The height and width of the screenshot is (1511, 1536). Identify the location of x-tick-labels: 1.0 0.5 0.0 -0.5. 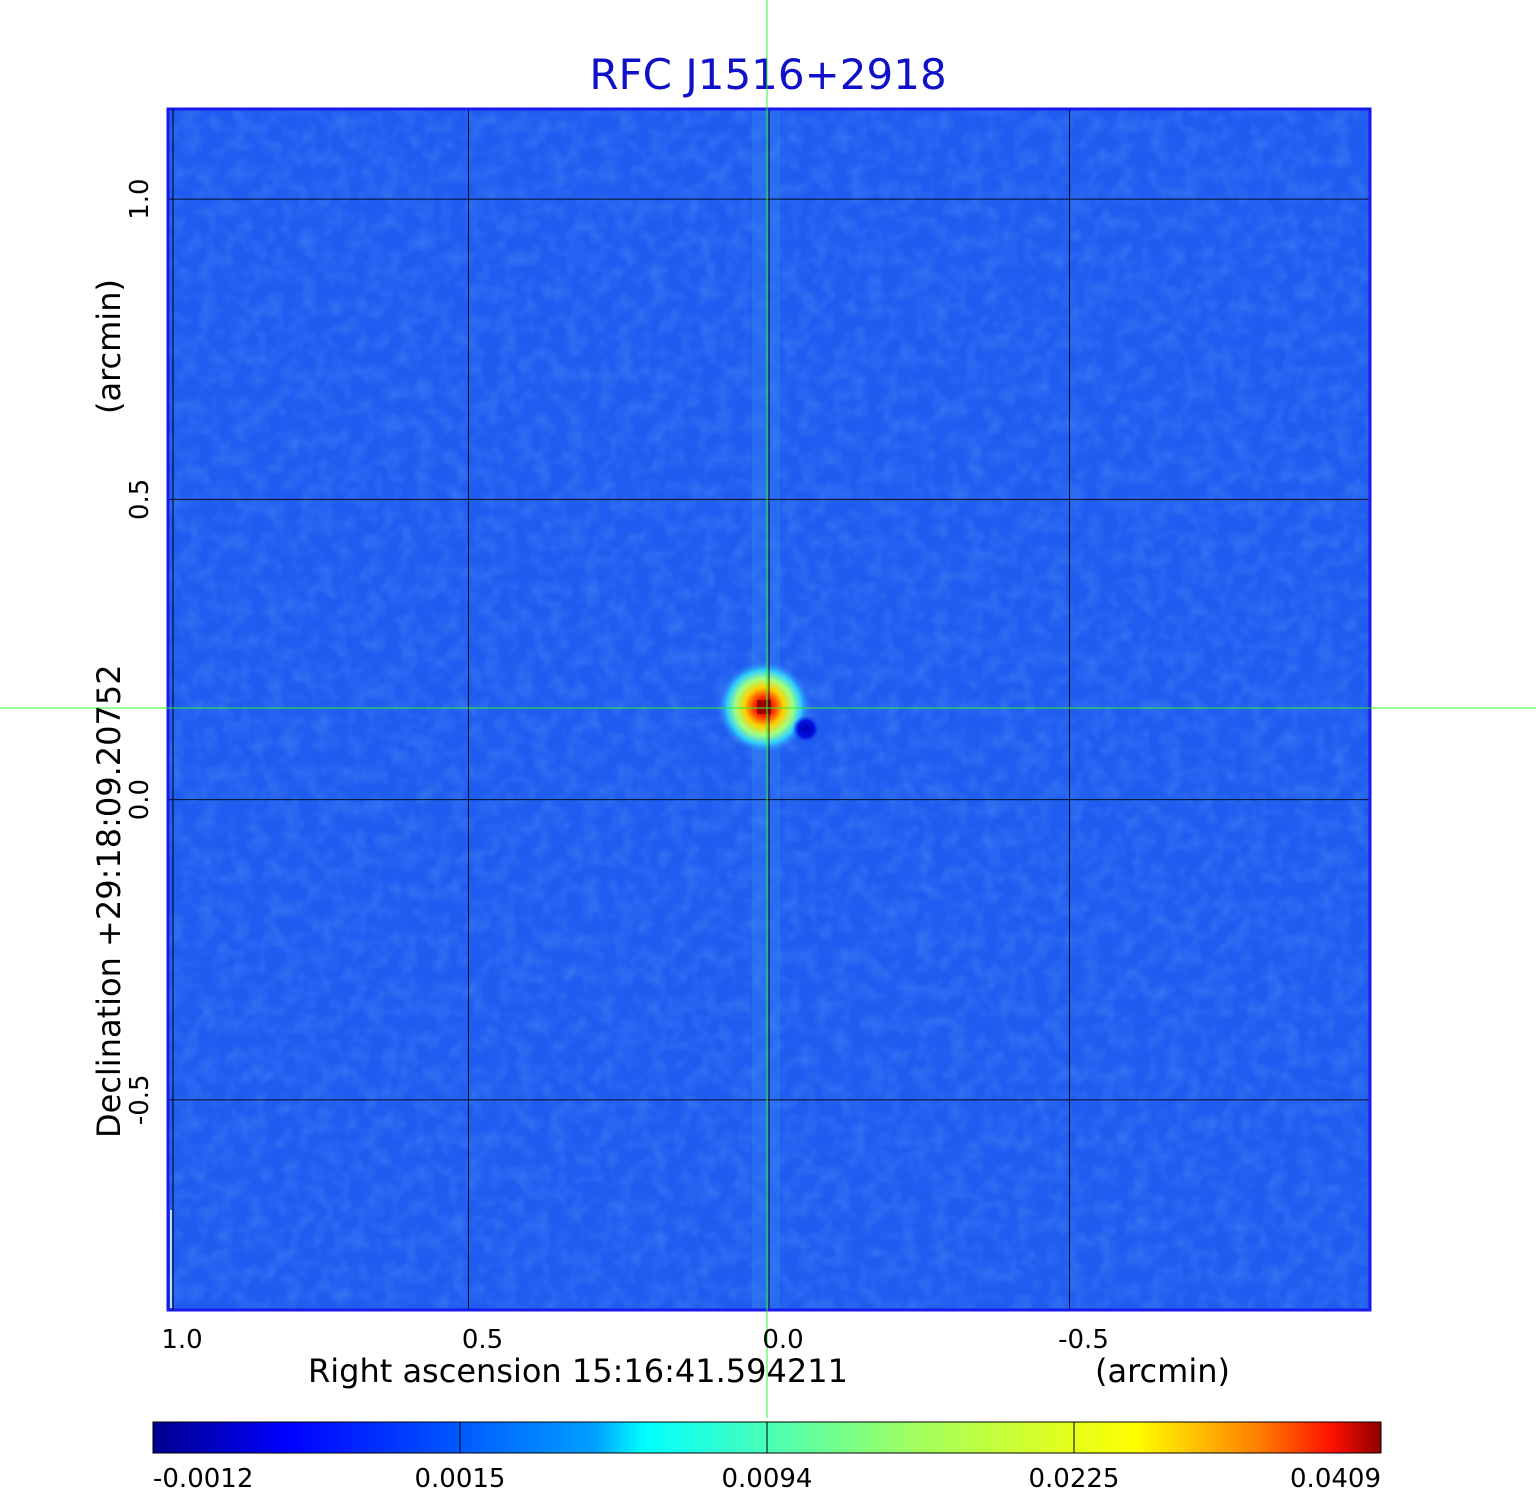
(635, 1340).